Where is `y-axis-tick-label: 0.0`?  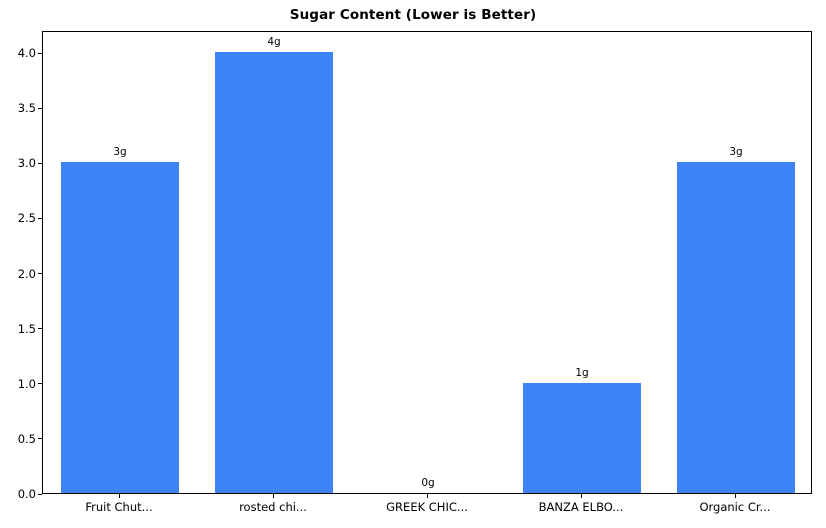 y-axis-tick-label: 0.0 is located at coordinates (26, 494).